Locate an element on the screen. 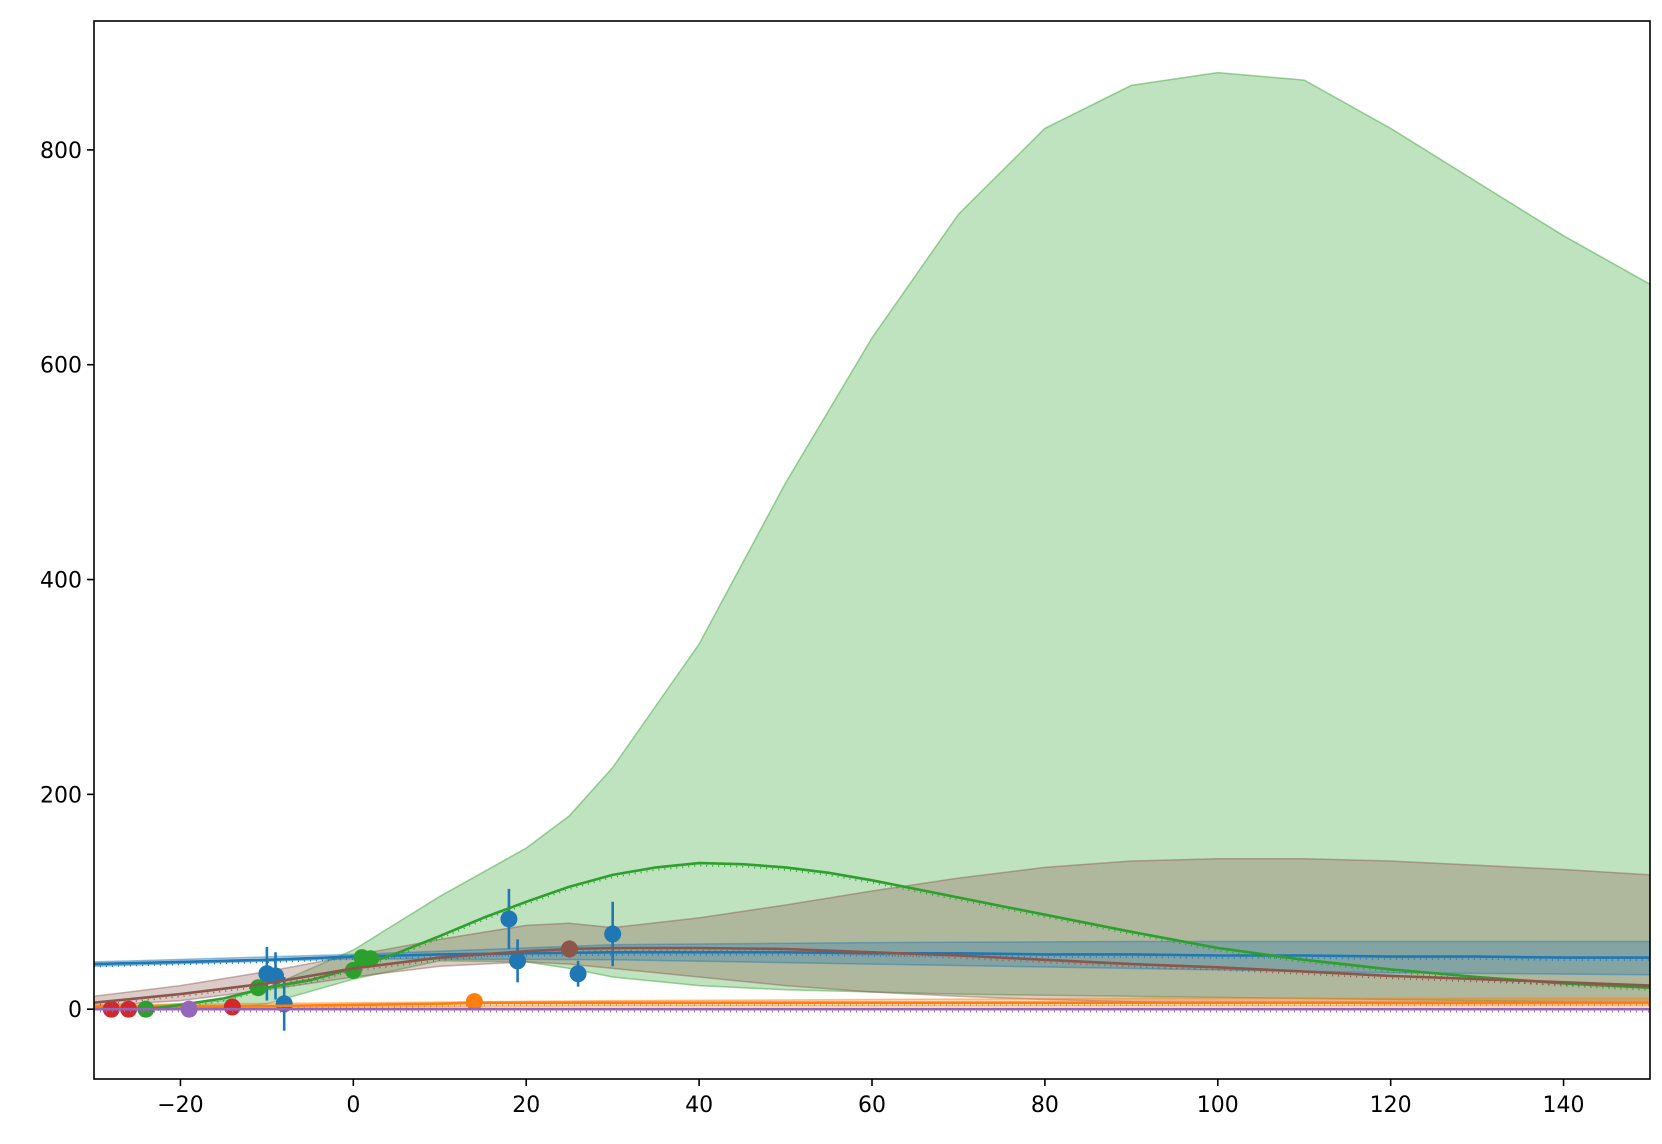 The image size is (1662, 1144). x-tick-label: 40 is located at coordinates (699, 1105).